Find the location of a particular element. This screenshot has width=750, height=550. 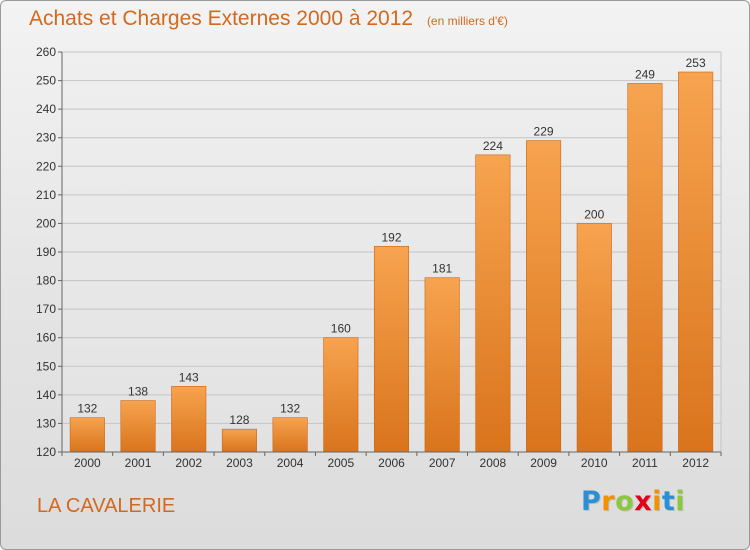

x-tick-label: 2003 is located at coordinates (239, 463).